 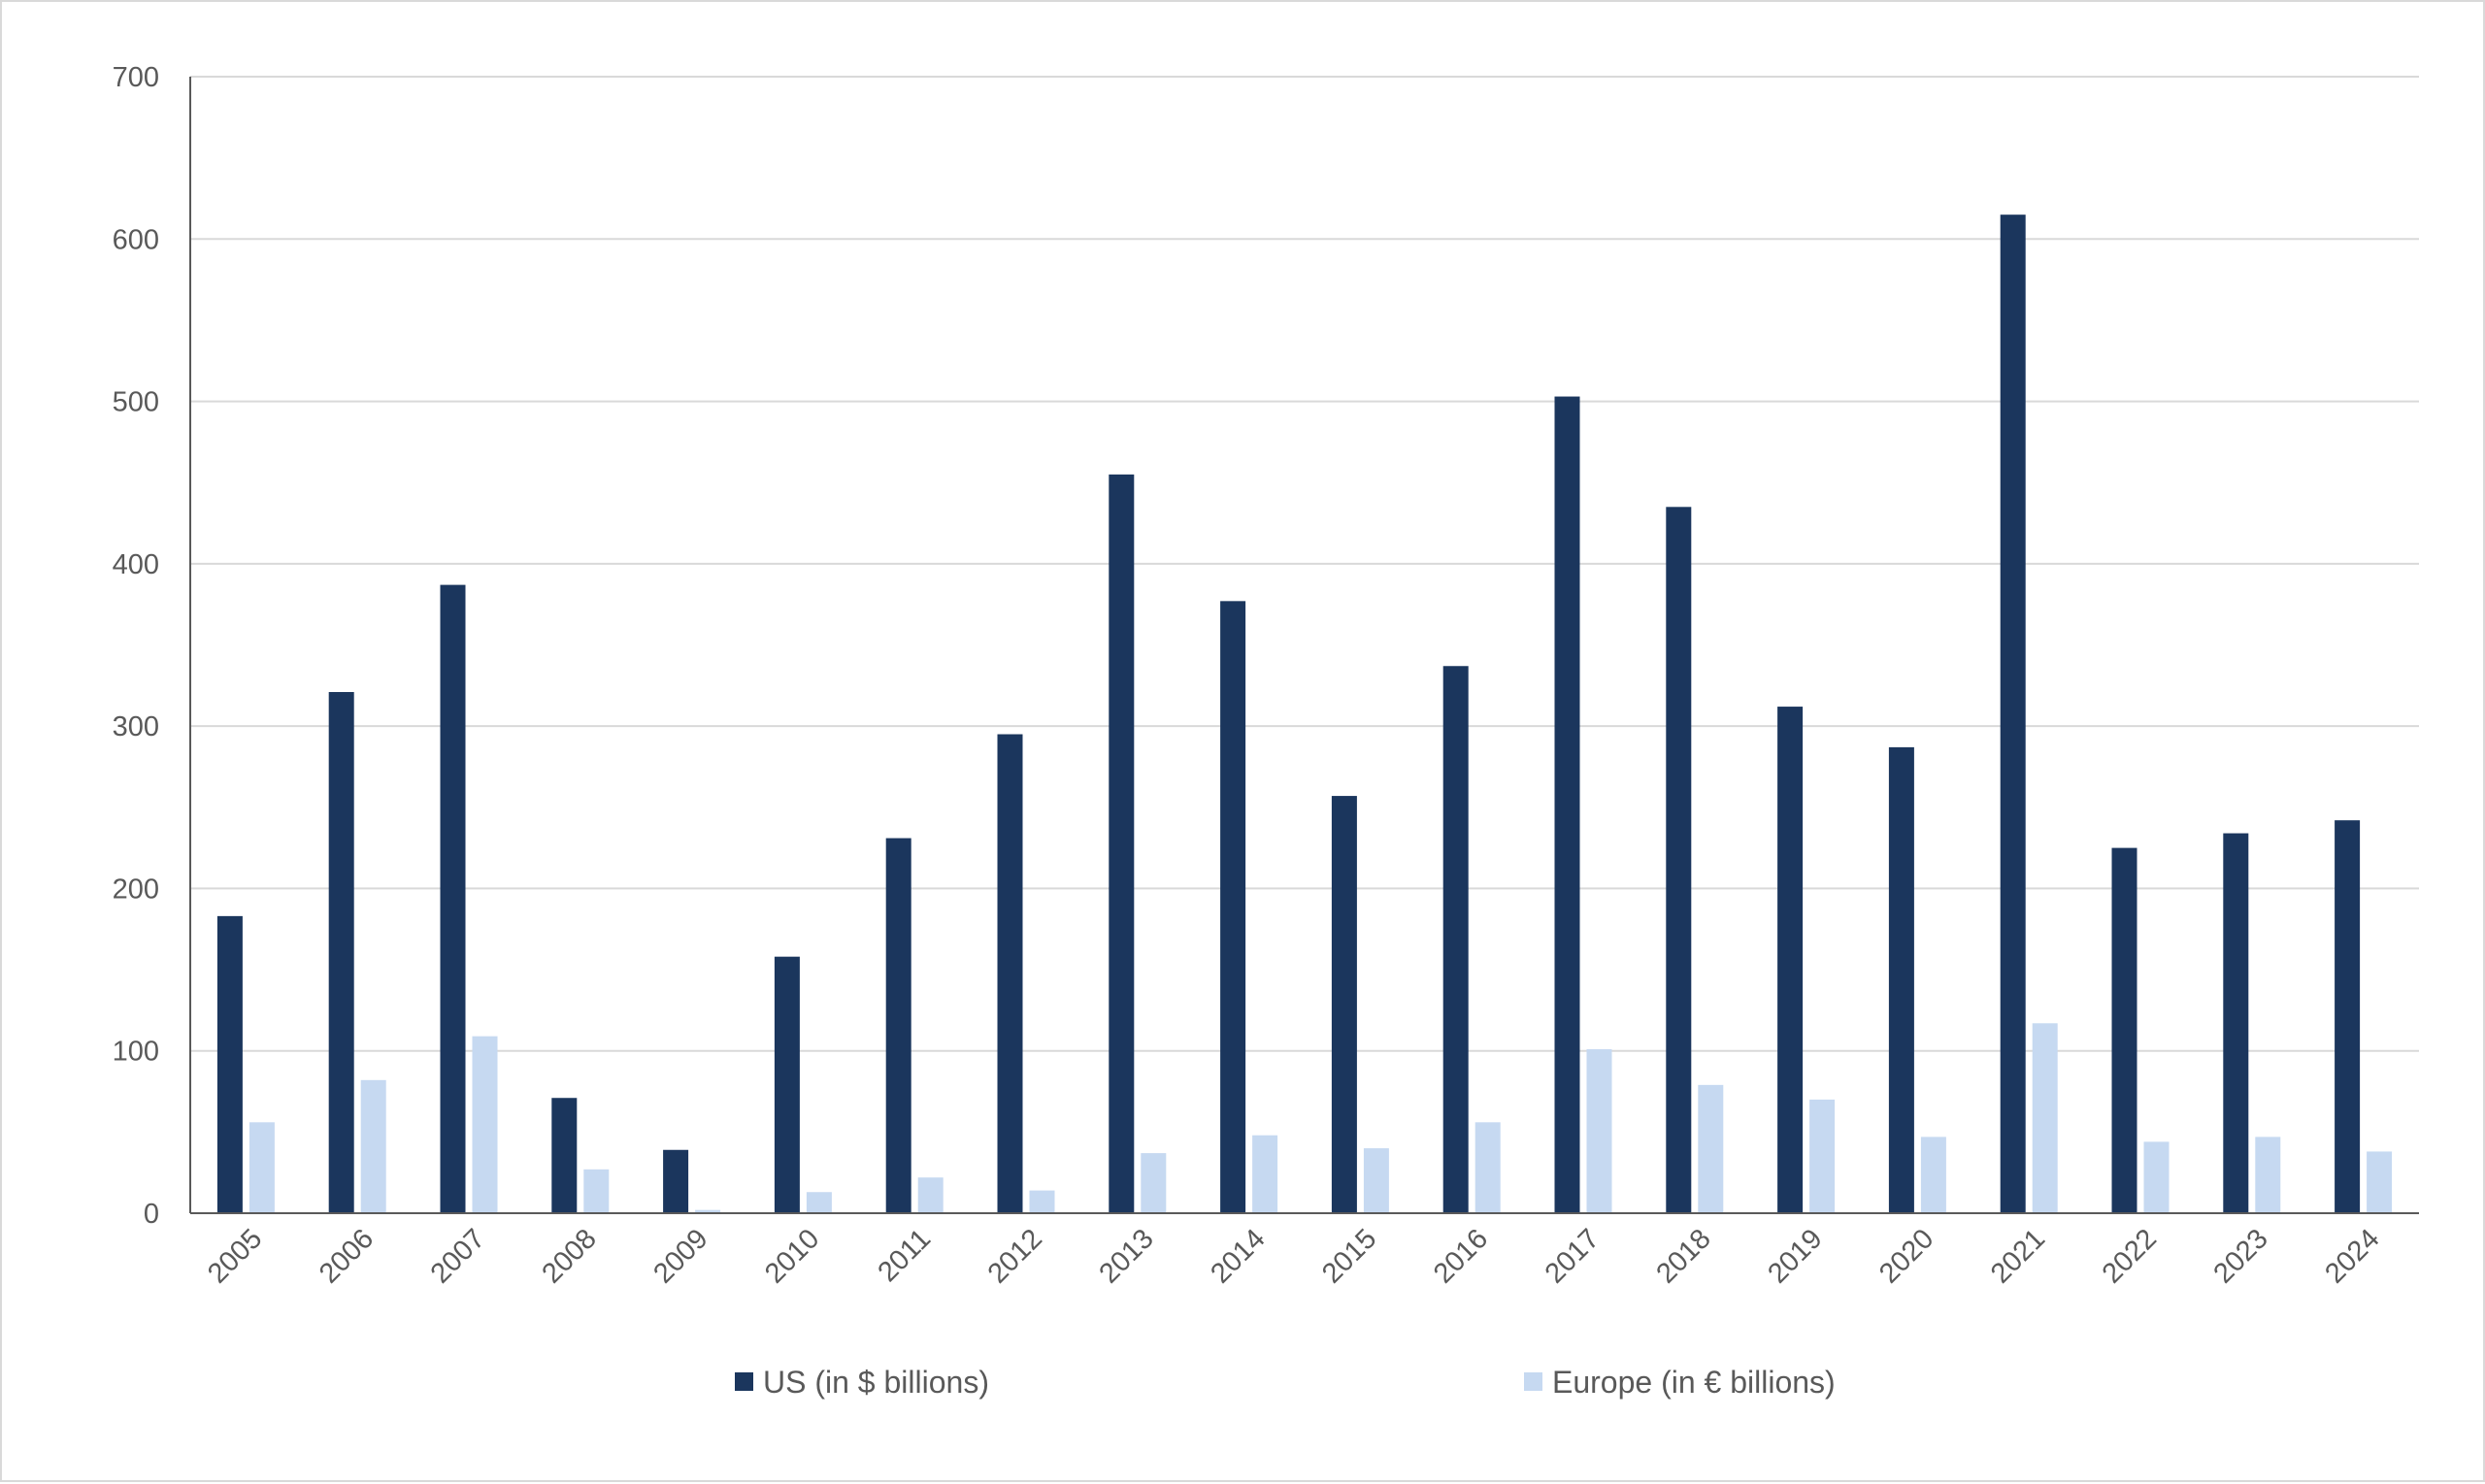 I want to click on bar-europe-2015, so click(x=1376, y=1180).